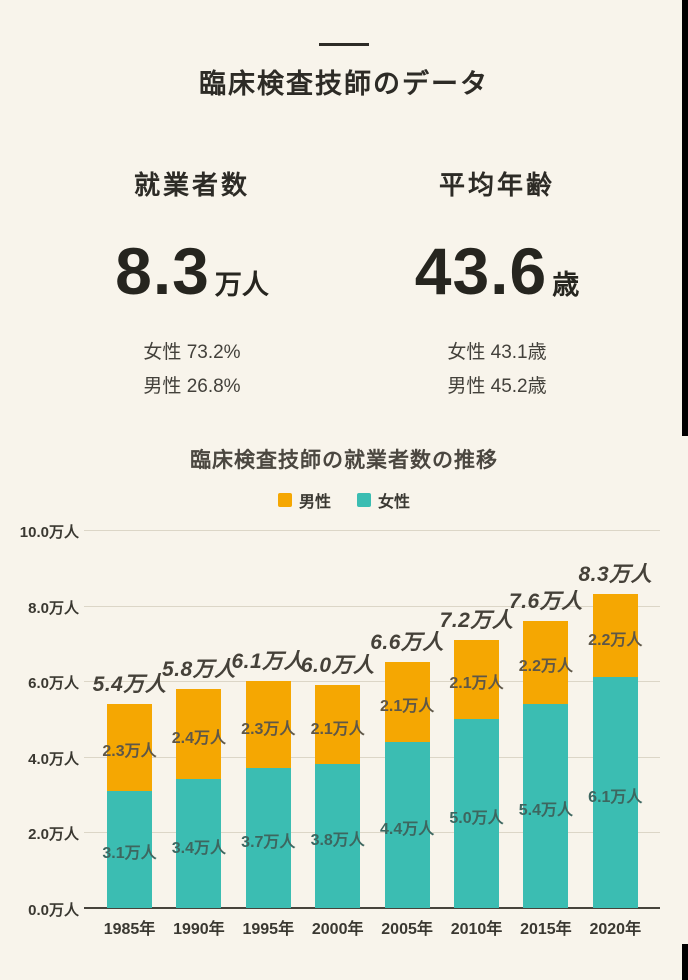  What do you see at coordinates (344, 84) in the screenshot?
I see `page-title: 臨床検査技師のデータ` at bounding box center [344, 84].